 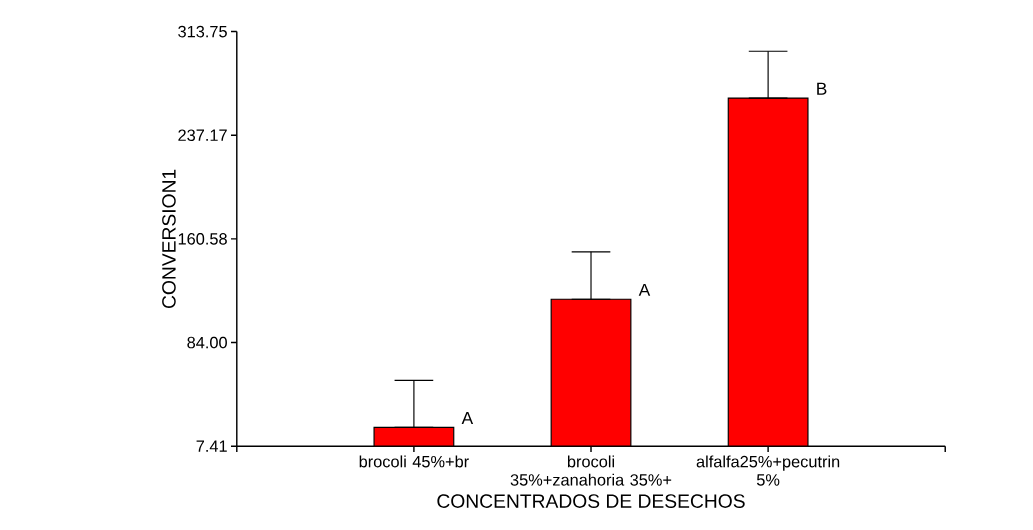 I want to click on y-tick-label: 84.00, so click(x=207, y=342).